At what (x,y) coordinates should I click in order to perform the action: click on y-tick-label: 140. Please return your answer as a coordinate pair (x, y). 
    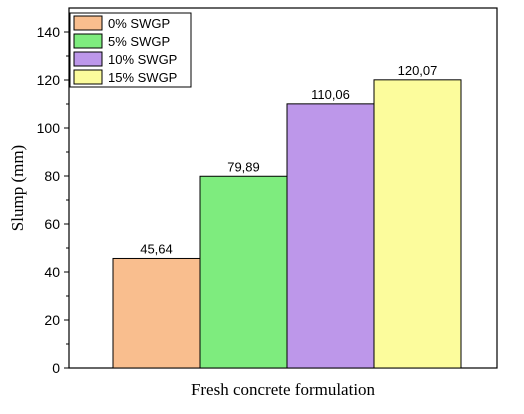
    Looking at the image, I should click on (49, 32).